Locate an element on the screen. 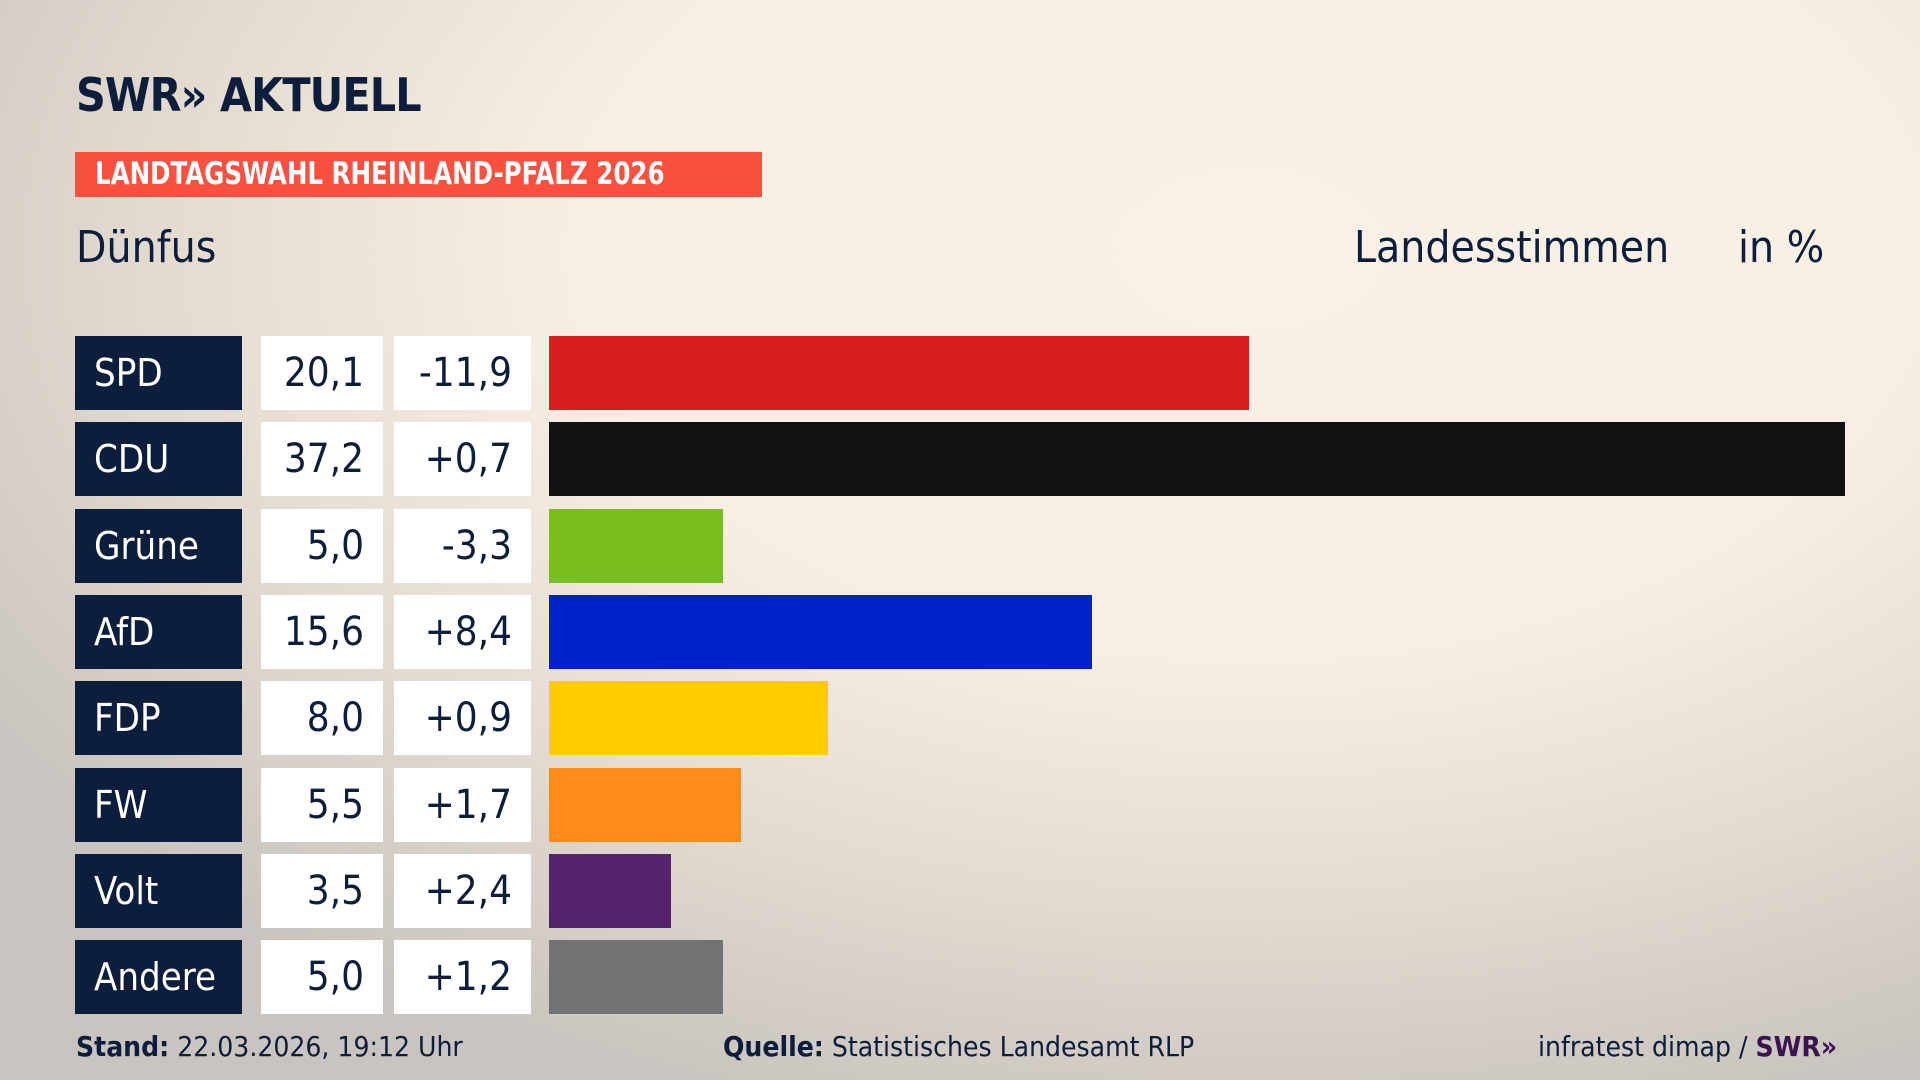 The width and height of the screenshot is (1920, 1080). bar-grüne is located at coordinates (636, 545).